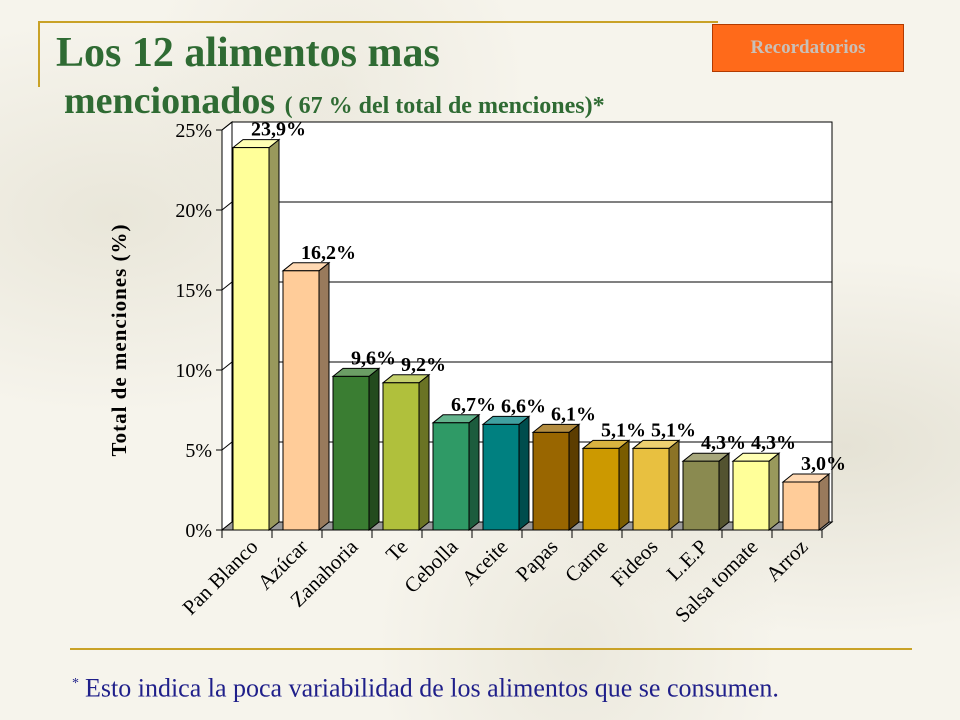  I want to click on y-tick-label: 10%, so click(193, 371).